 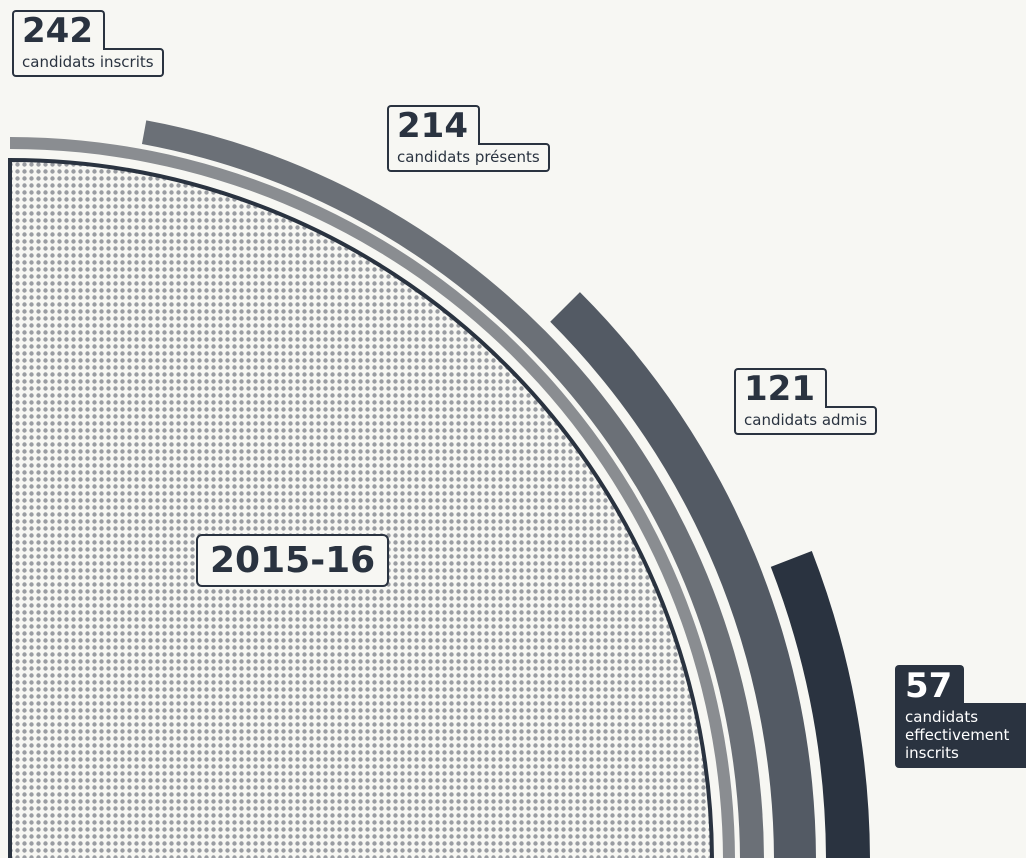 I want to click on arc-band, so click(x=820, y=704).